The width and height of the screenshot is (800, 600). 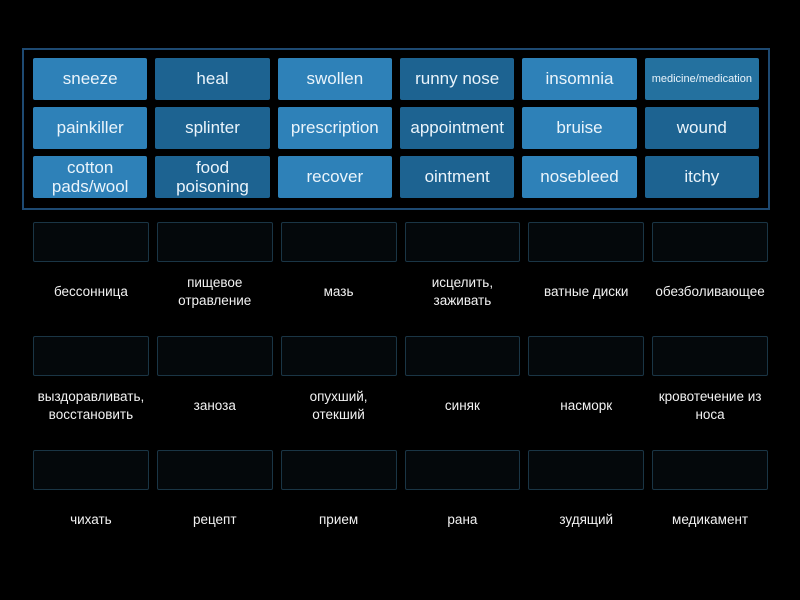 What do you see at coordinates (90, 79) in the screenshot?
I see `word-tile: sneeze` at bounding box center [90, 79].